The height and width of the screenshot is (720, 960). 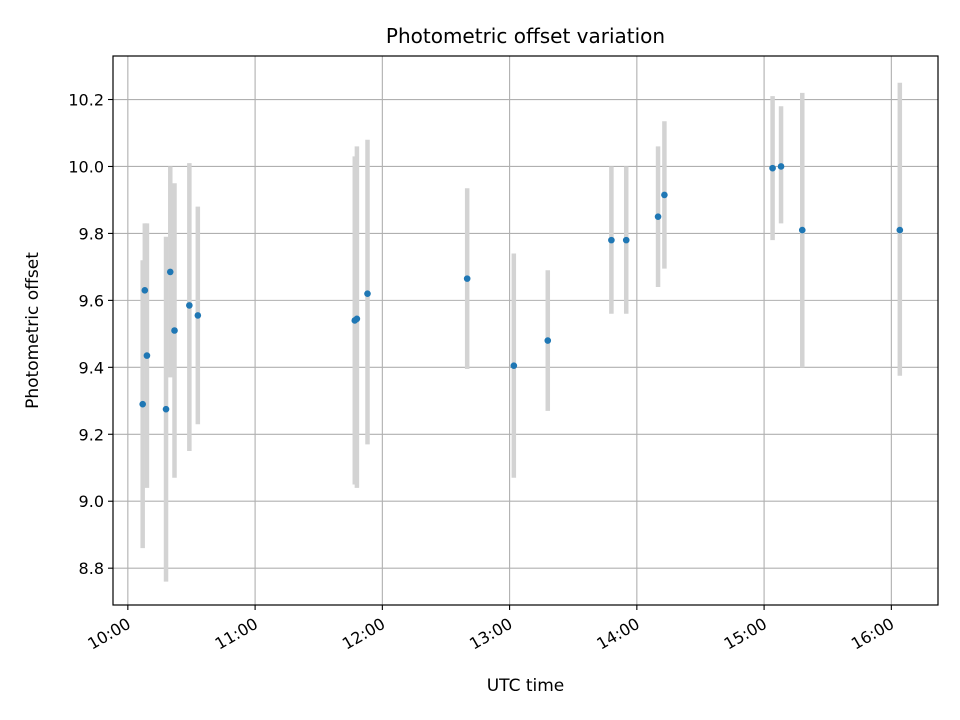 I want to click on y-axis-label: Photometric offset, so click(x=33, y=330).